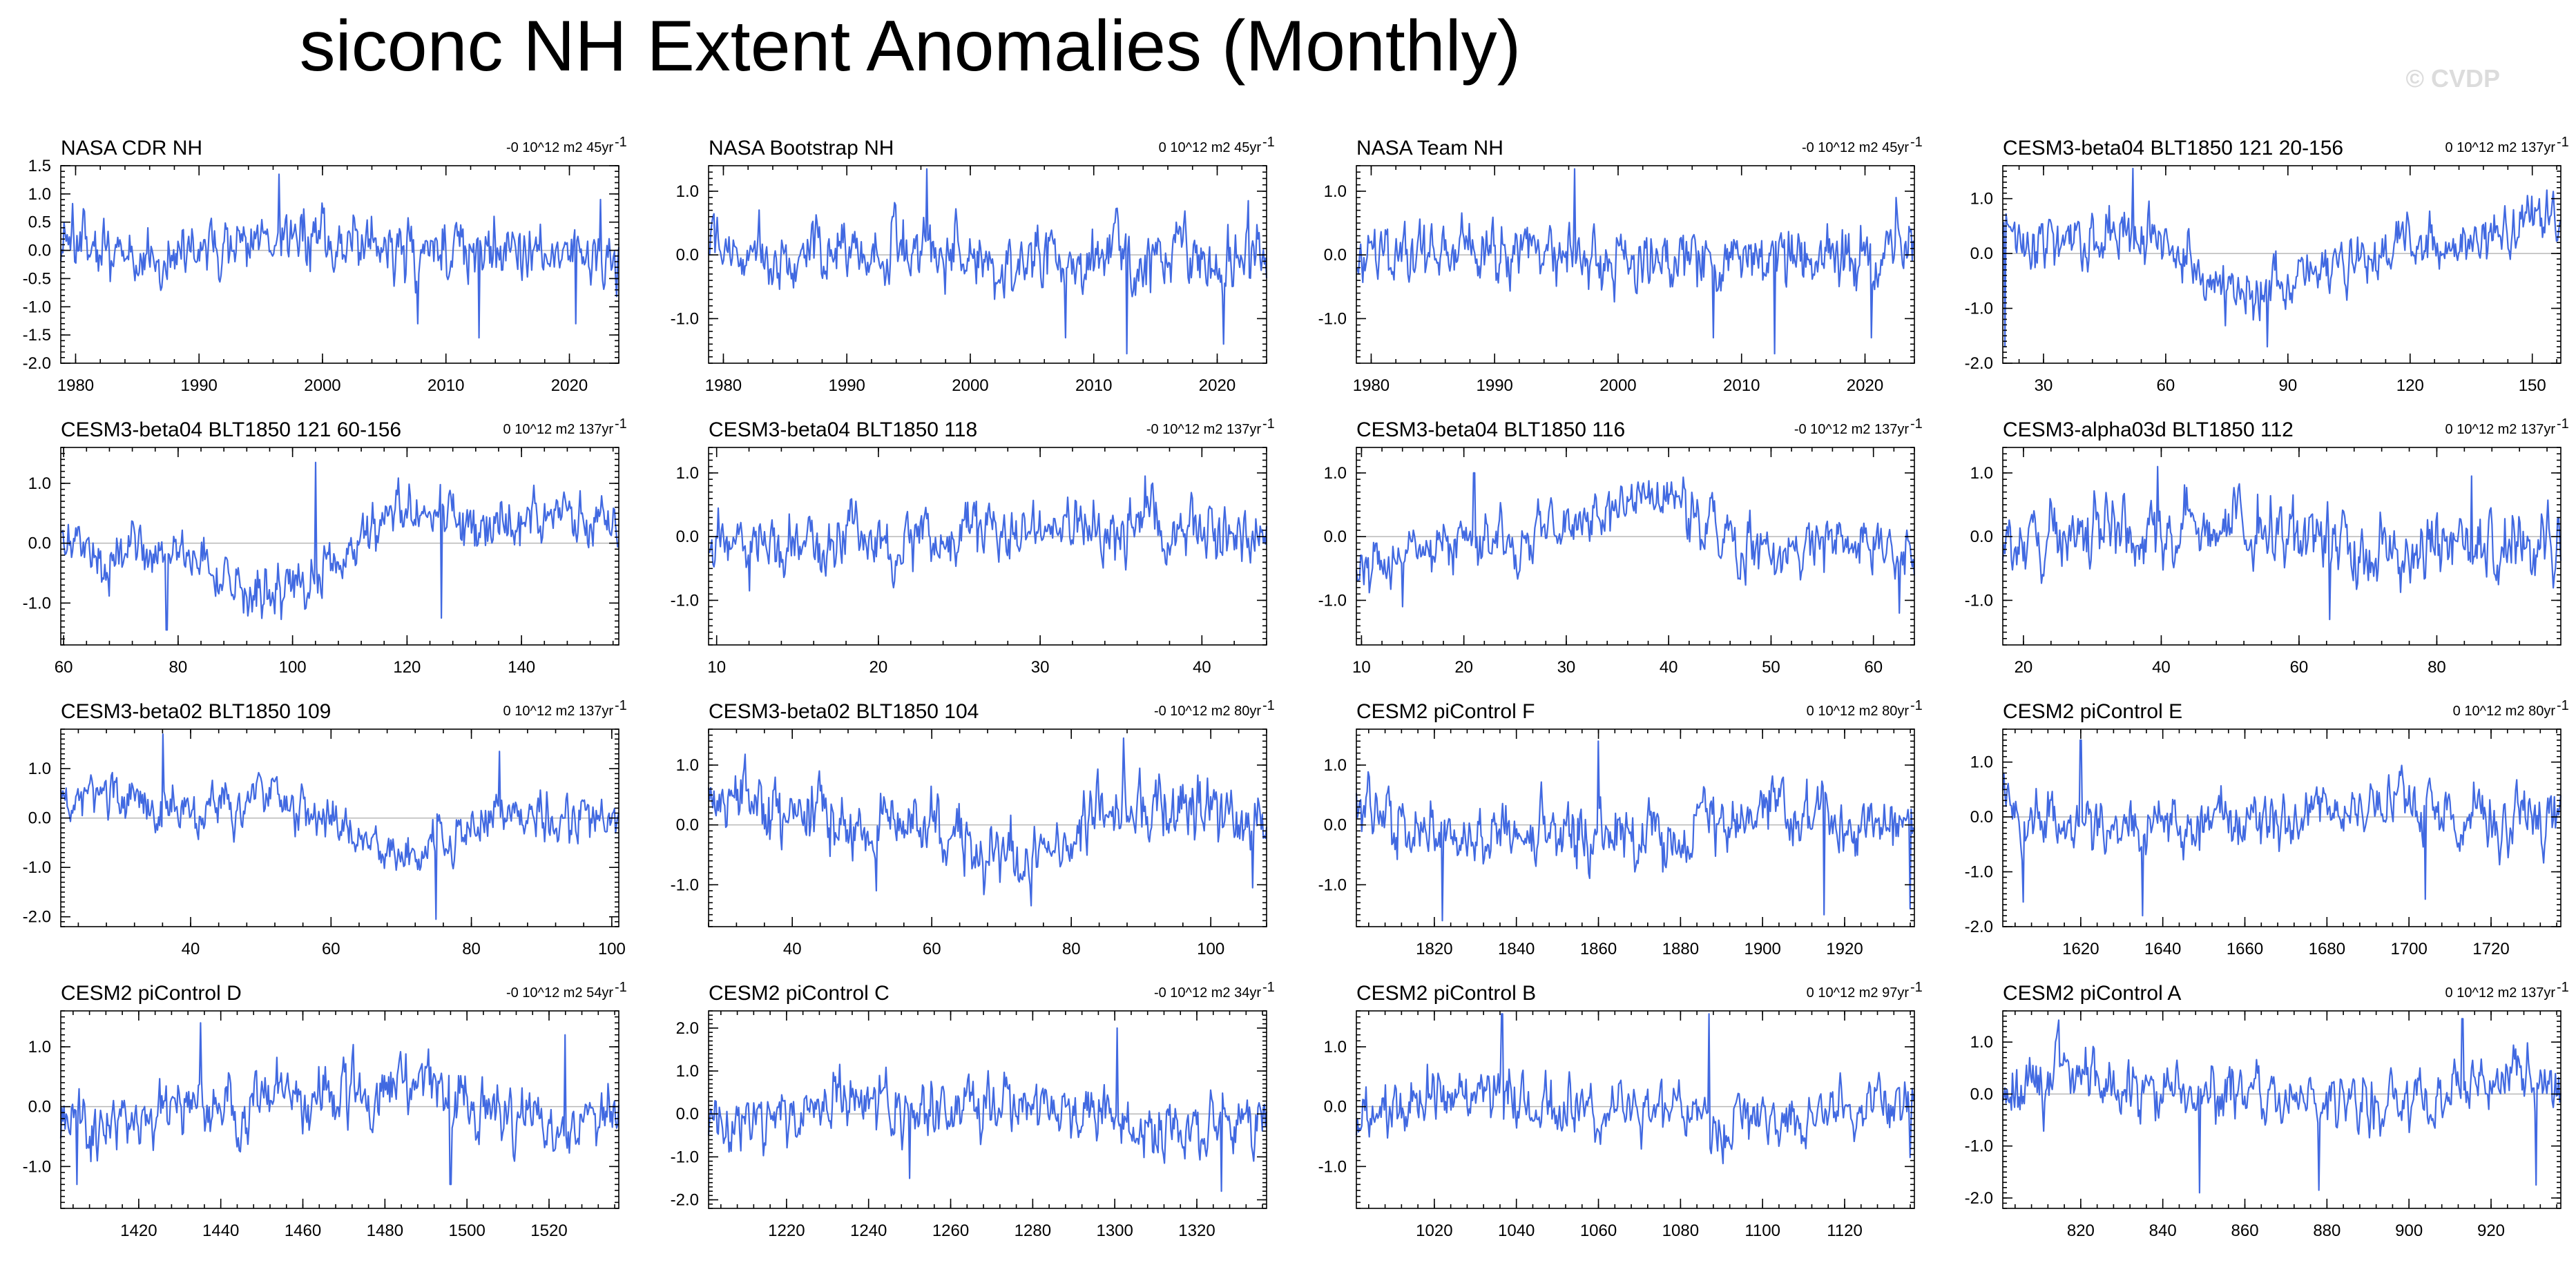 The height and width of the screenshot is (1265, 2576). I want to click on x-tick-label: 1060, so click(1598, 1231).